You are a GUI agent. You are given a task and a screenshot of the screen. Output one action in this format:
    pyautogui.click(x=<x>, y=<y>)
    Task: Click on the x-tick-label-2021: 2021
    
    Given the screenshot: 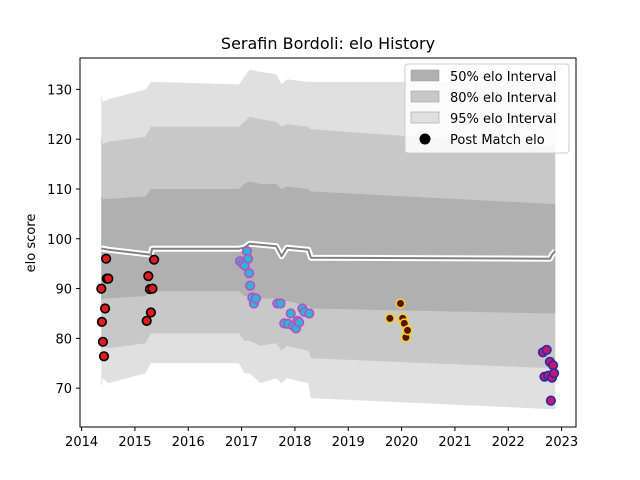 What is the action you would take?
    pyautogui.click(x=454, y=442)
    